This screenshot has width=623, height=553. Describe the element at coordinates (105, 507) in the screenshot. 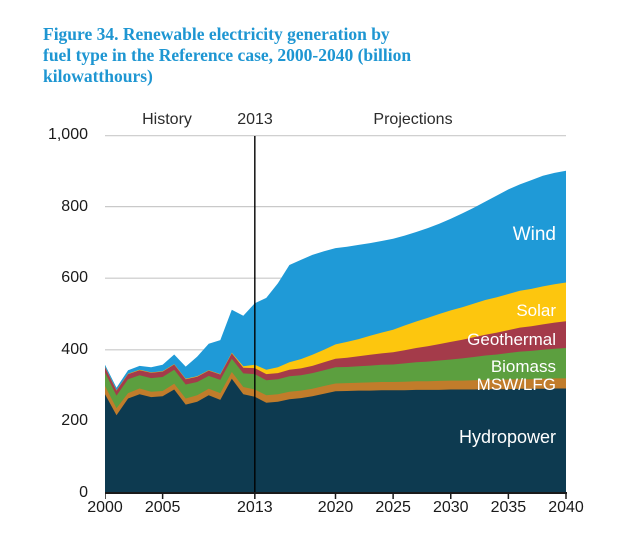

I see `x-tick-label-2000: 2000` at that location.